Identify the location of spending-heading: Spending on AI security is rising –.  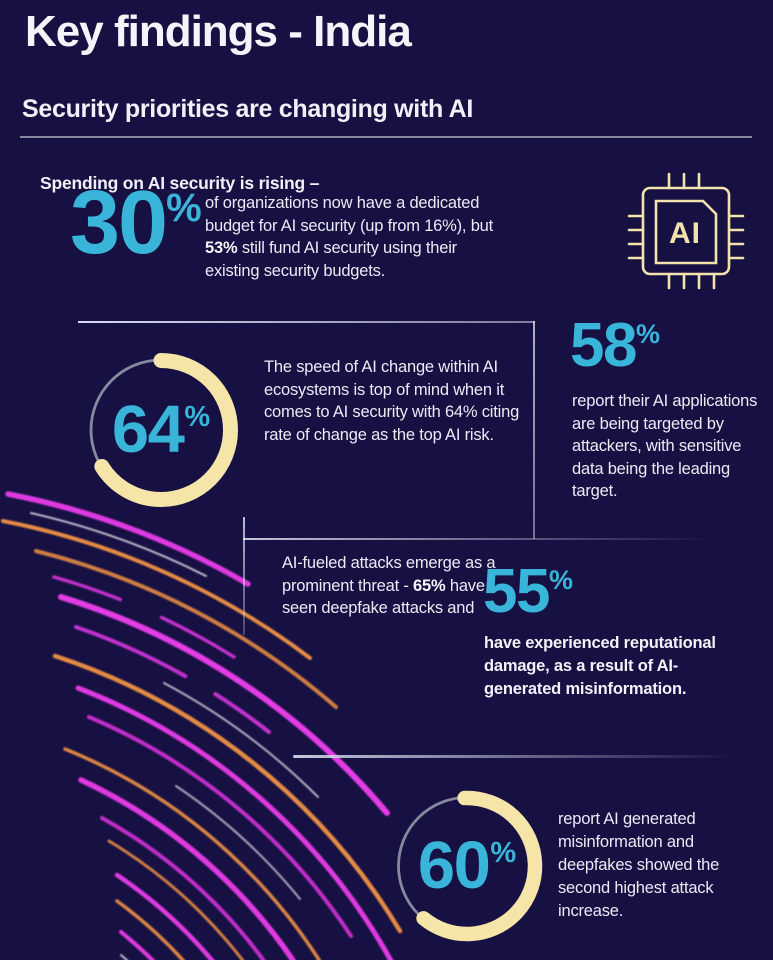
(180, 183).